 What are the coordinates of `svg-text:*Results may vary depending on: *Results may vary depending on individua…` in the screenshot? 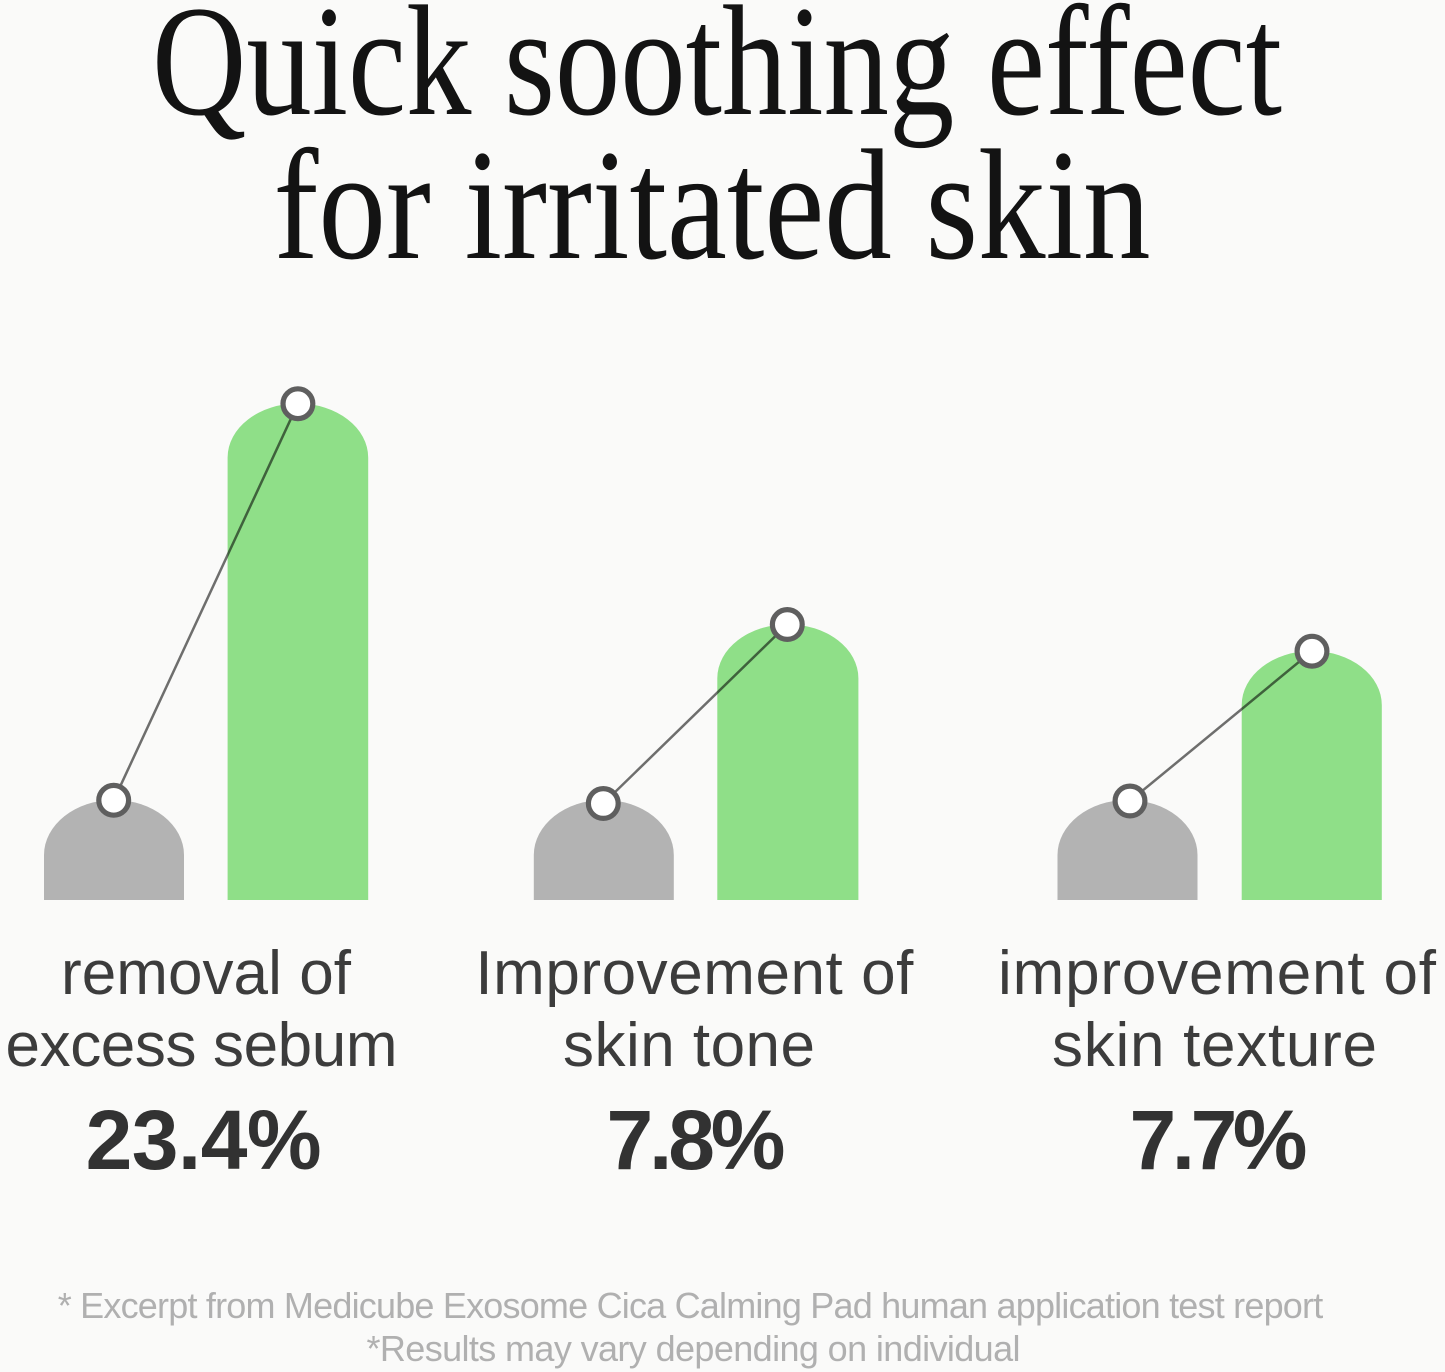 It's located at (694, 1348).